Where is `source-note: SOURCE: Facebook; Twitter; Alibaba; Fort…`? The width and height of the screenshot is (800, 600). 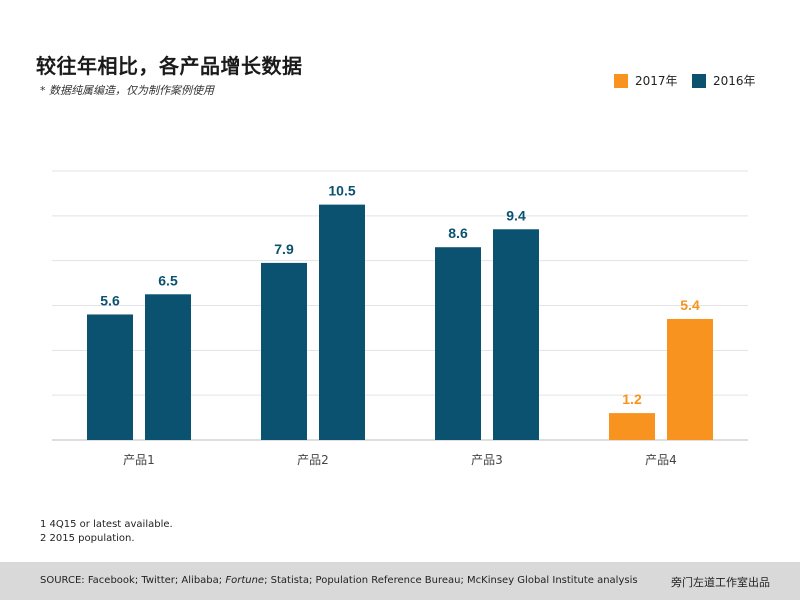
source-note: SOURCE: Facebook; Twitter; Alibaba; Fort… is located at coordinates (339, 580).